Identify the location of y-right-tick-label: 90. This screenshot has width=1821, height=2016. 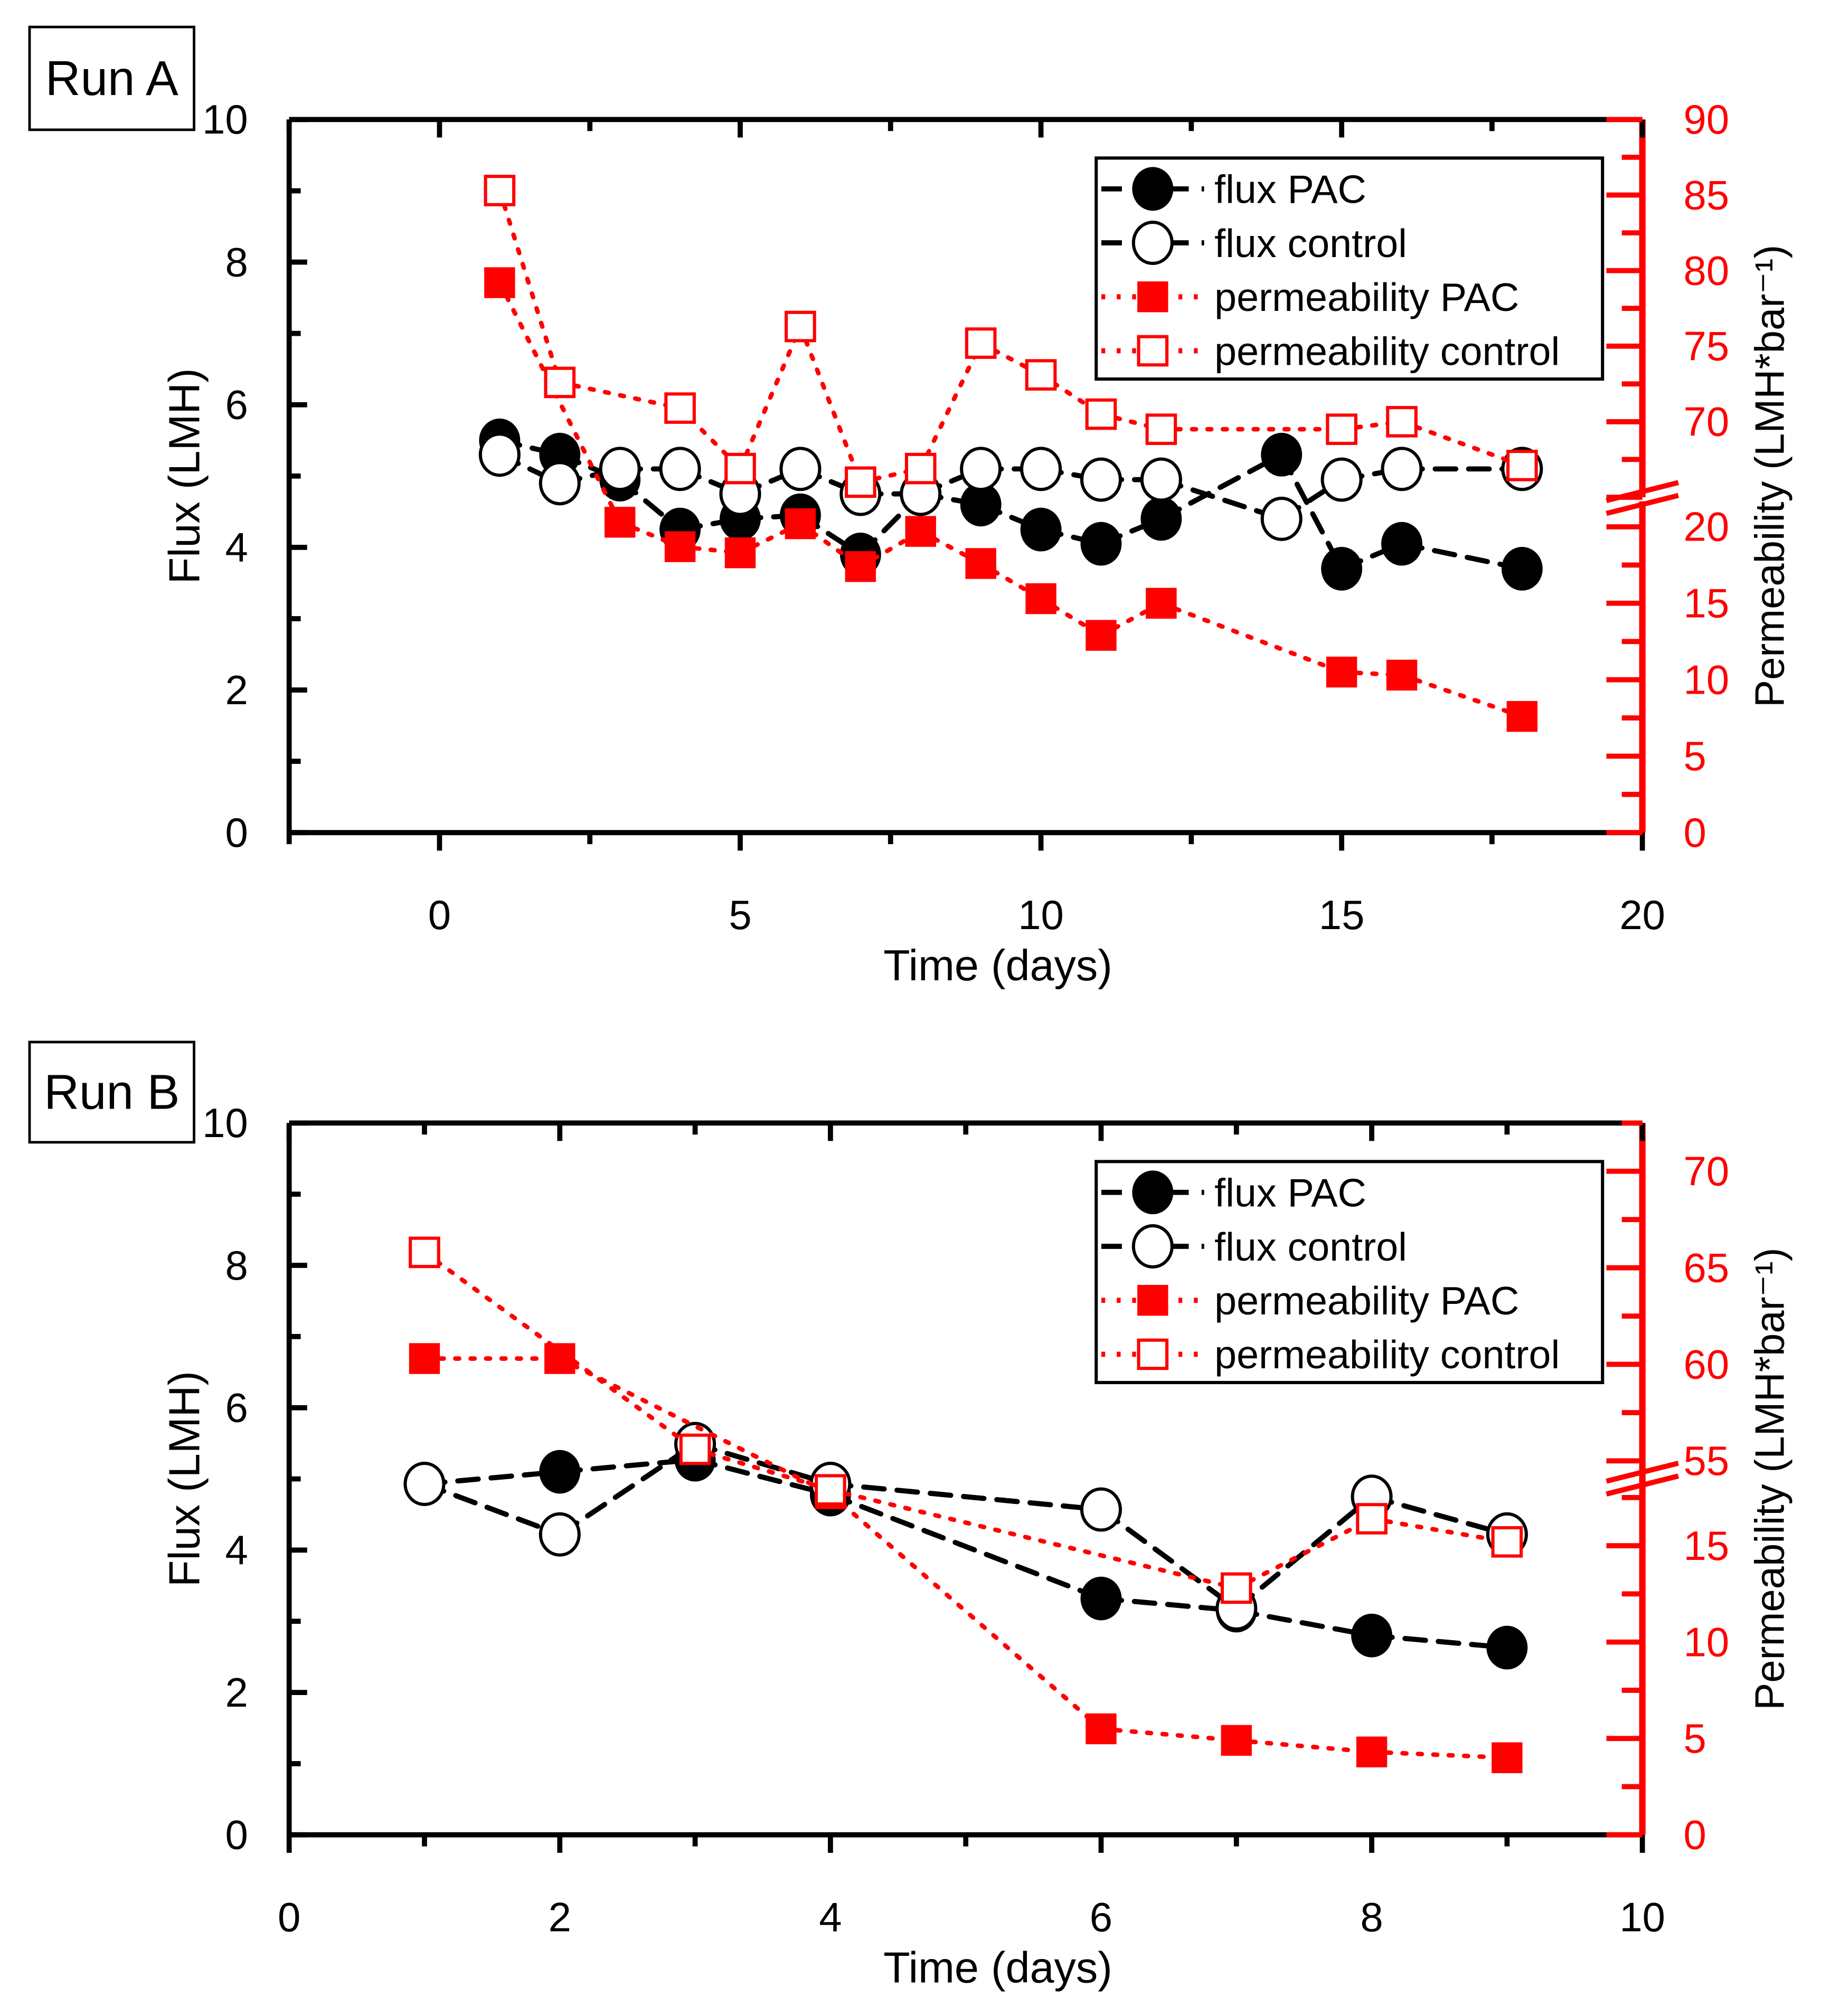
(1707, 120).